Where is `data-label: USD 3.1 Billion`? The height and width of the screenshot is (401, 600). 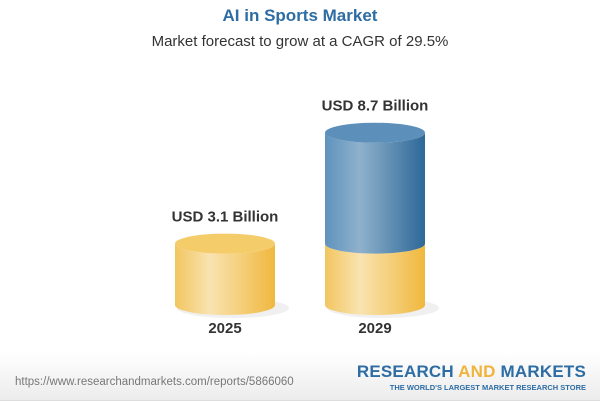
data-label: USD 3.1 Billion is located at coordinates (225, 217).